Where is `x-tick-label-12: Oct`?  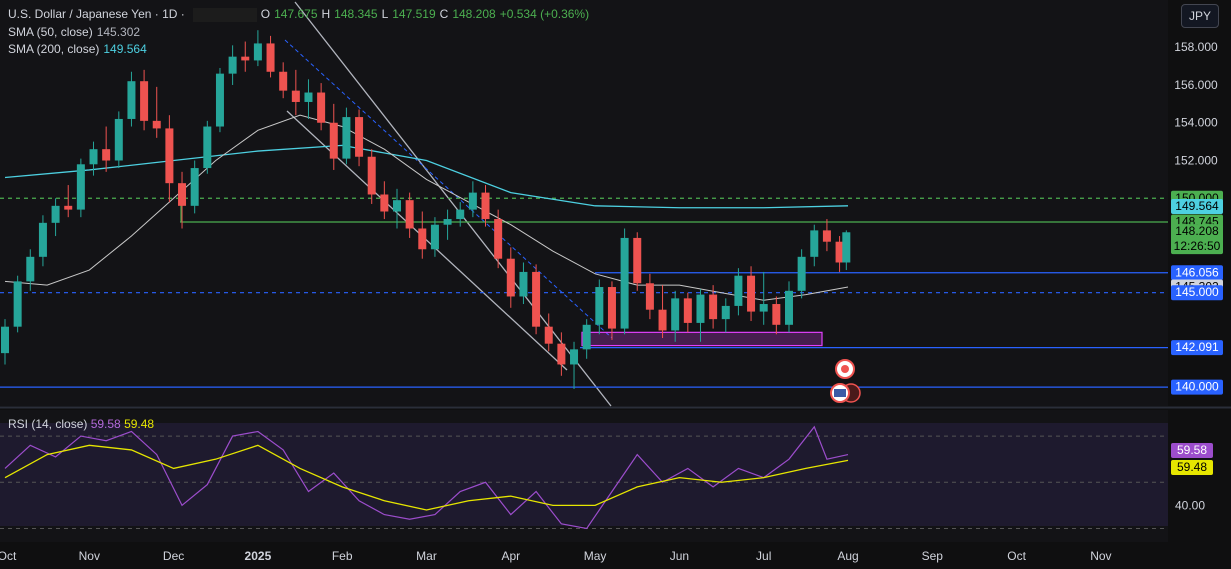 x-tick-label-12: Oct is located at coordinates (1016, 556).